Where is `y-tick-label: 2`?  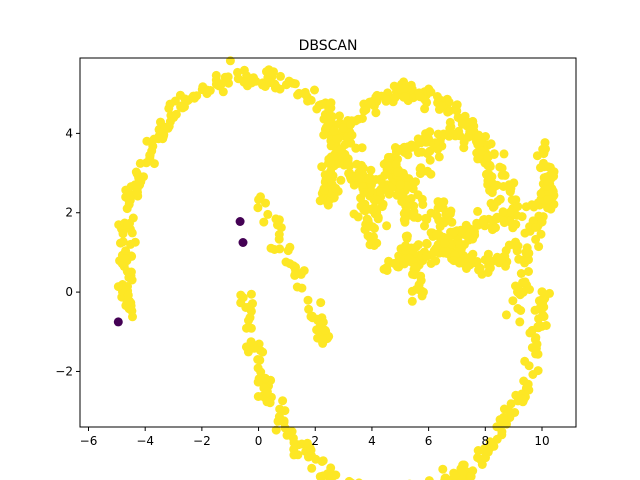 y-tick-label: 2 is located at coordinates (69, 213).